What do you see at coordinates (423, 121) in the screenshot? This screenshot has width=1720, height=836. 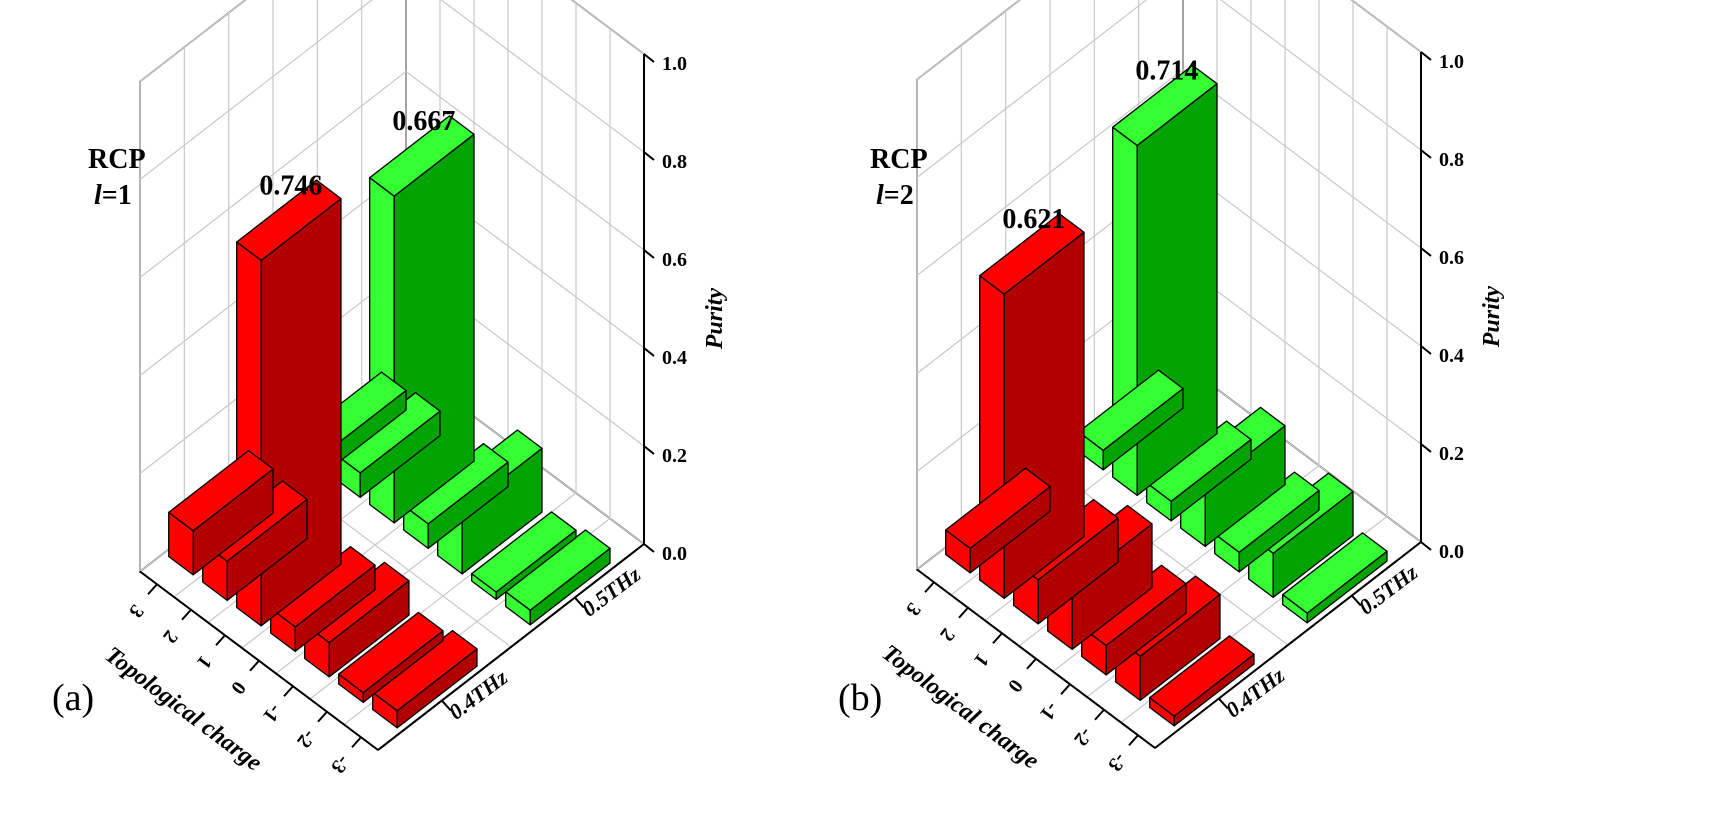 I see `bar-value-label: 0.667` at bounding box center [423, 121].